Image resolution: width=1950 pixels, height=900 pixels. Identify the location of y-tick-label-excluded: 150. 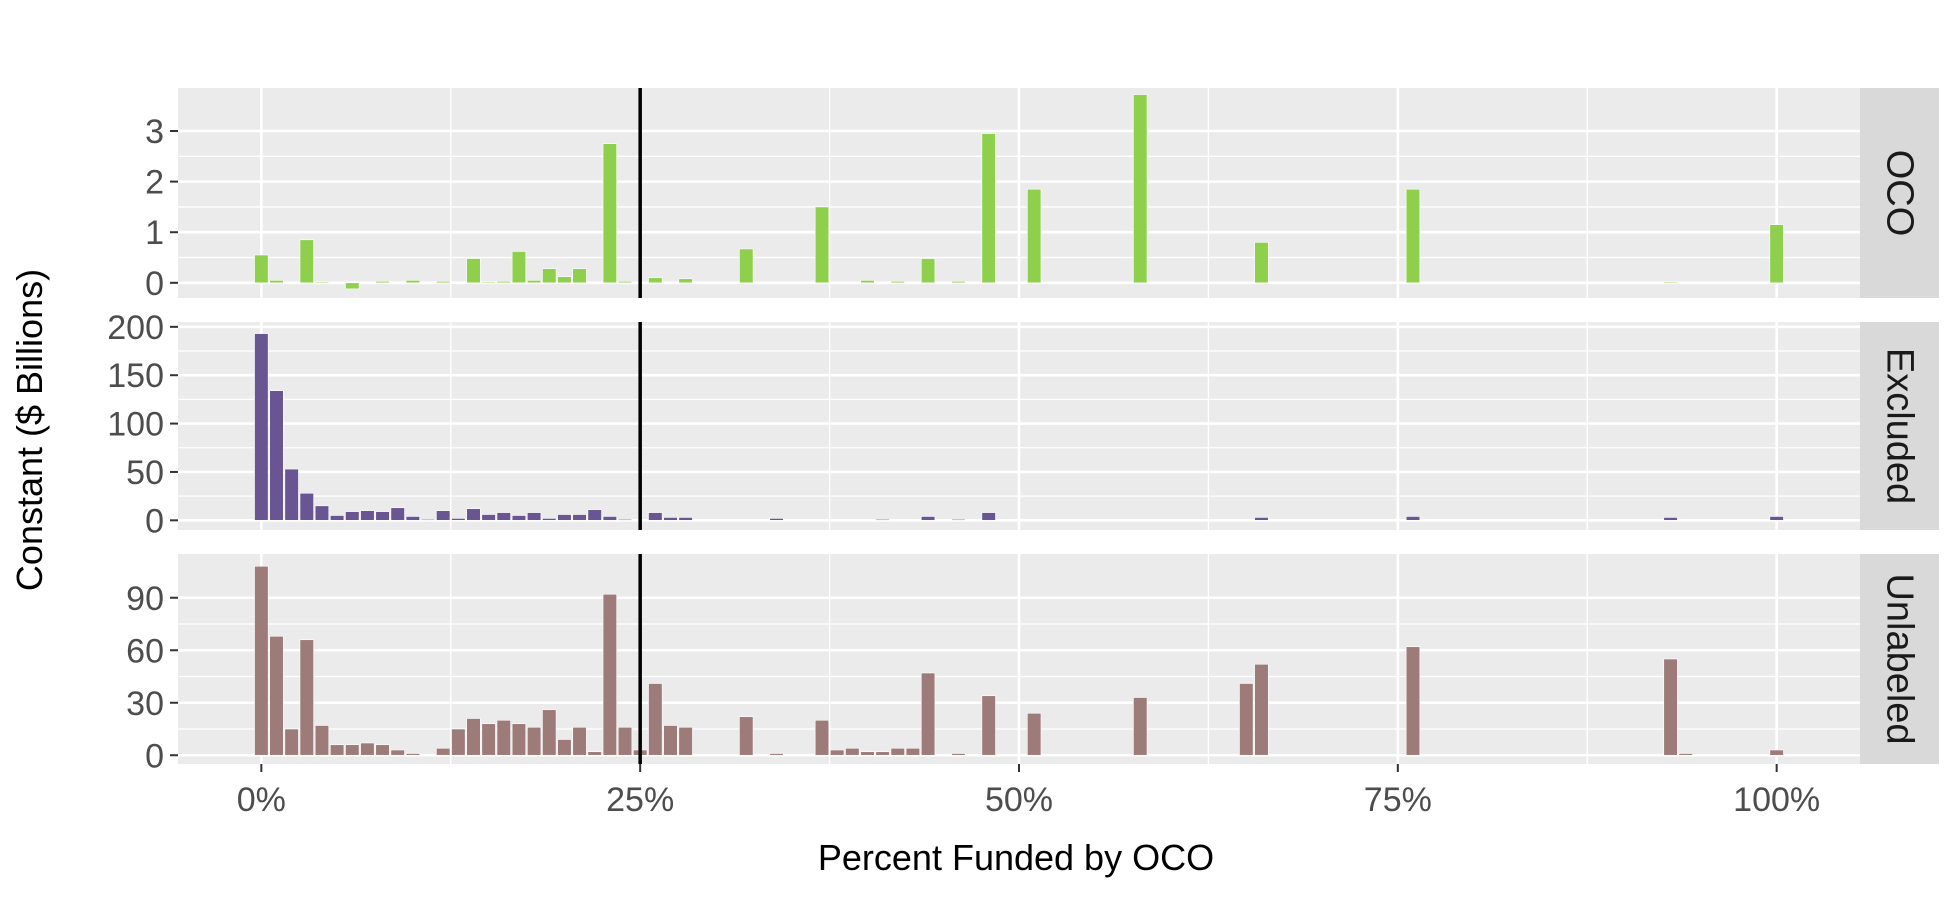
(135, 376).